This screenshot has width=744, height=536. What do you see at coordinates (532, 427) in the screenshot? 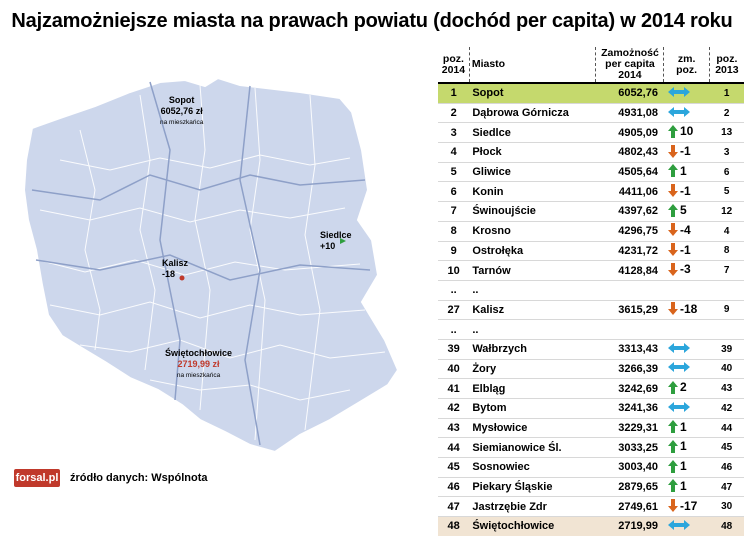
I see `cell-city: Mysłowice` at bounding box center [532, 427].